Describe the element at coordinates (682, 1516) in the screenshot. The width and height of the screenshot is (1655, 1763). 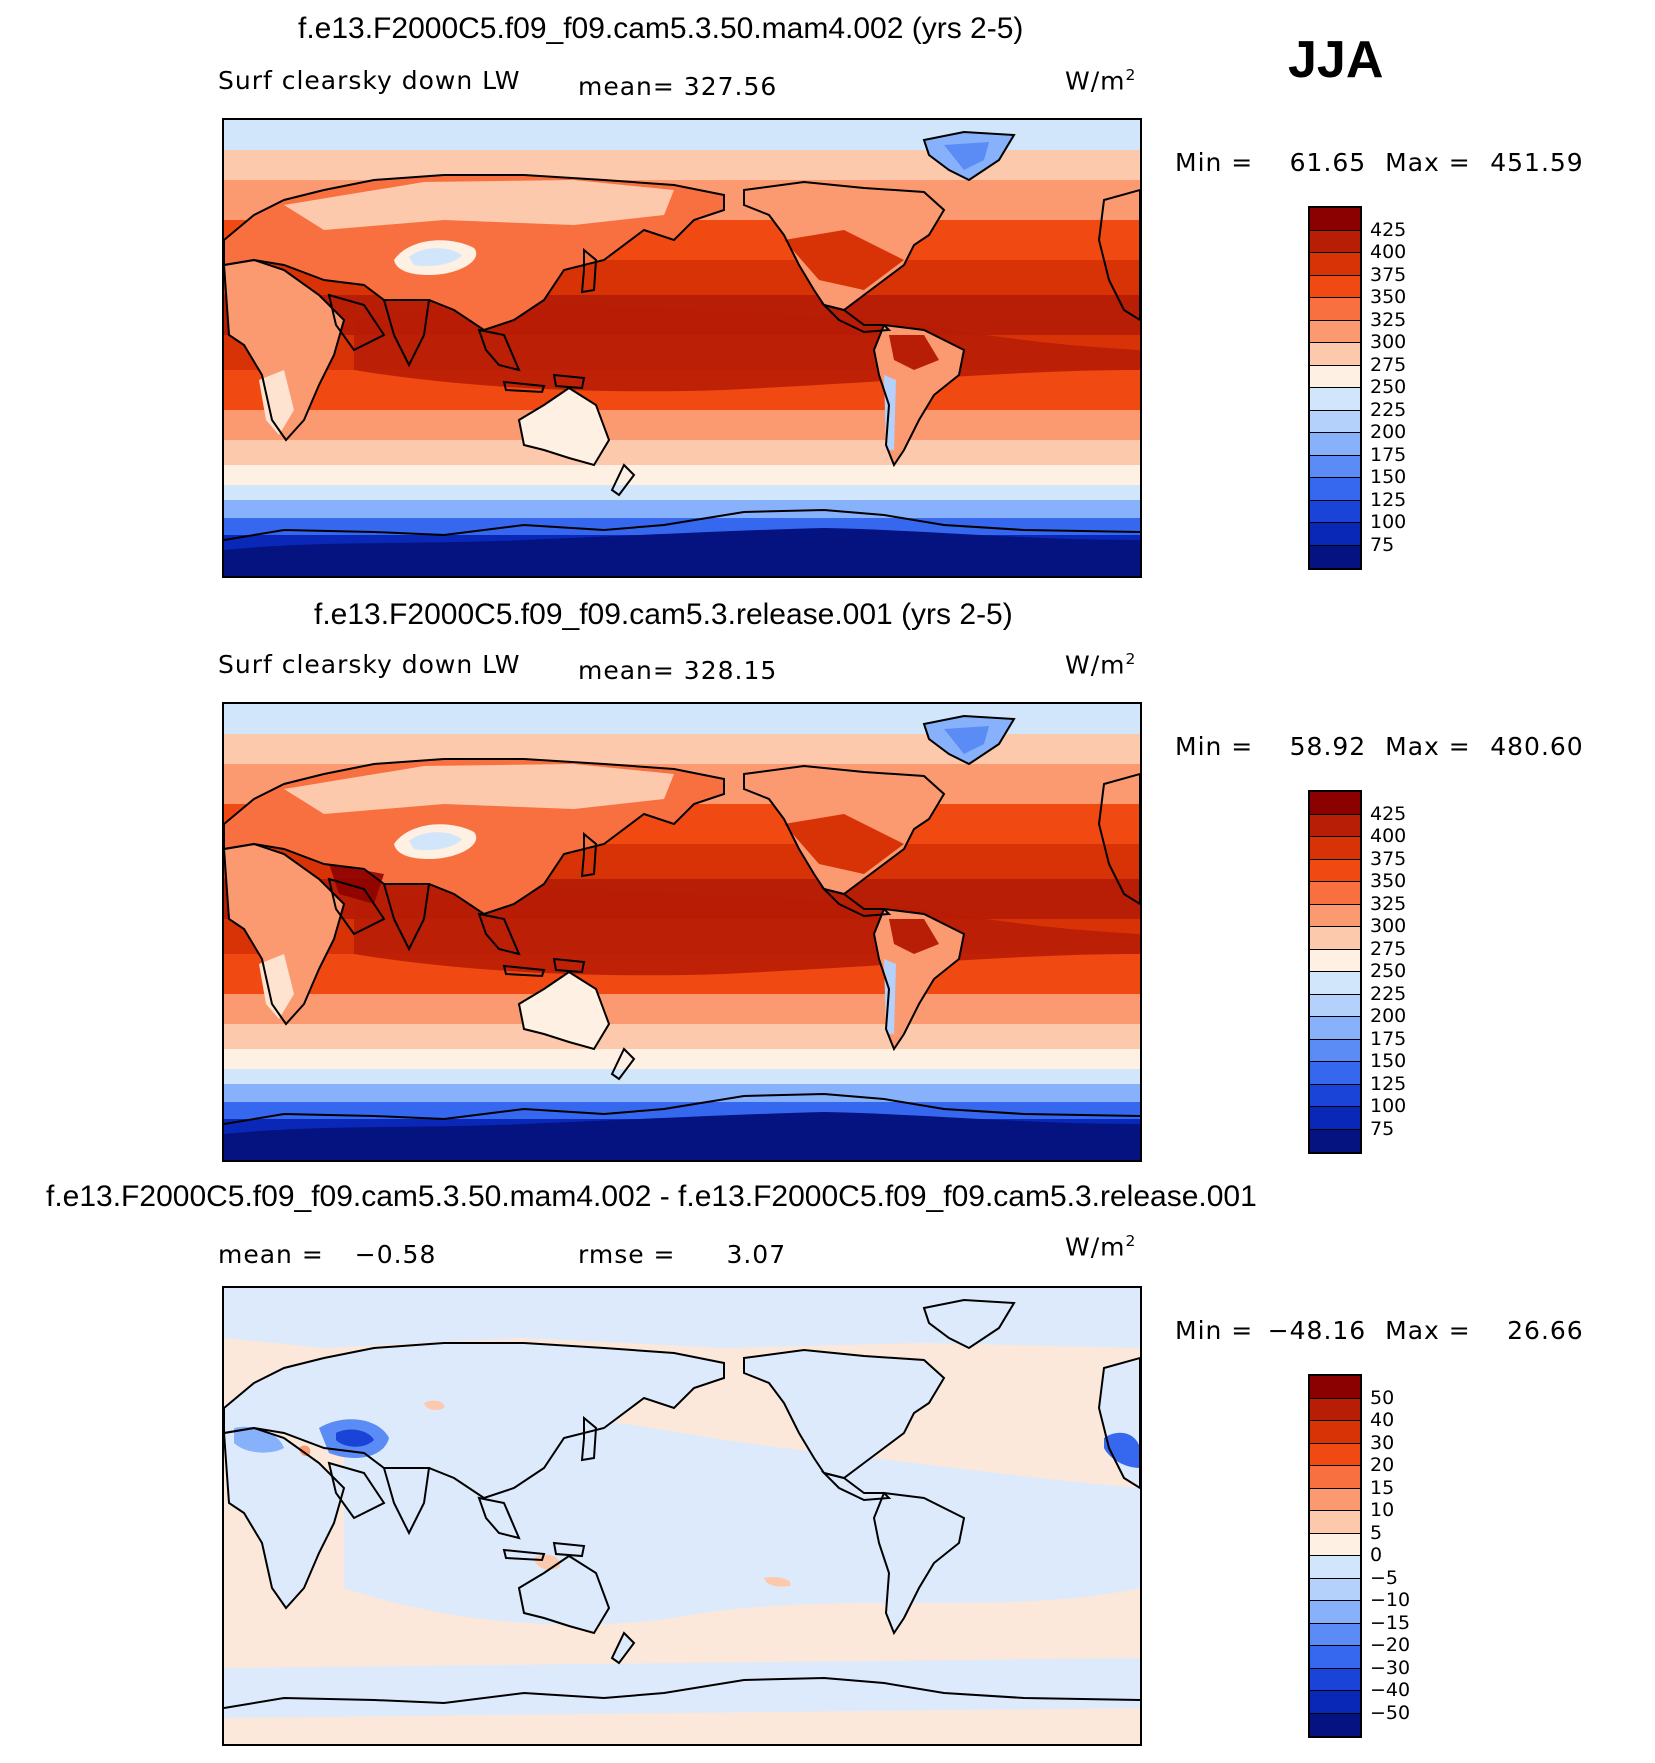
I see `difference-map-field` at that location.